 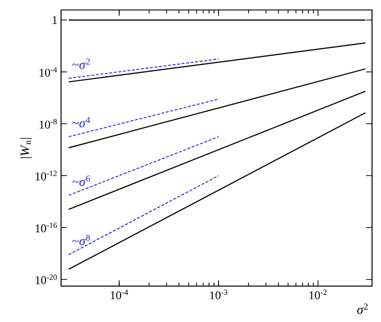 What do you see at coordinates (46, 227) in the screenshot?
I see `y-tick-label: 10$^{-16}$` at bounding box center [46, 227].